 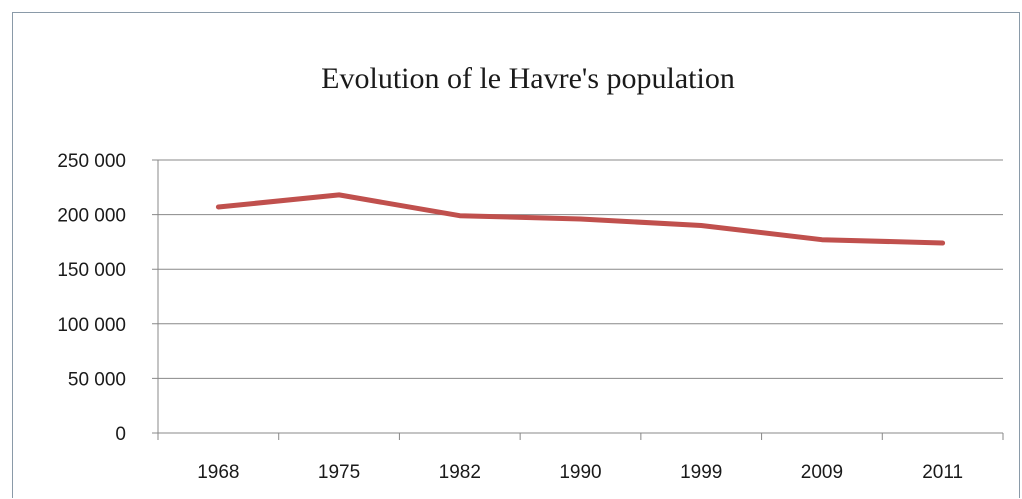 What do you see at coordinates (218, 472) in the screenshot?
I see `x-tick-label: 1968` at bounding box center [218, 472].